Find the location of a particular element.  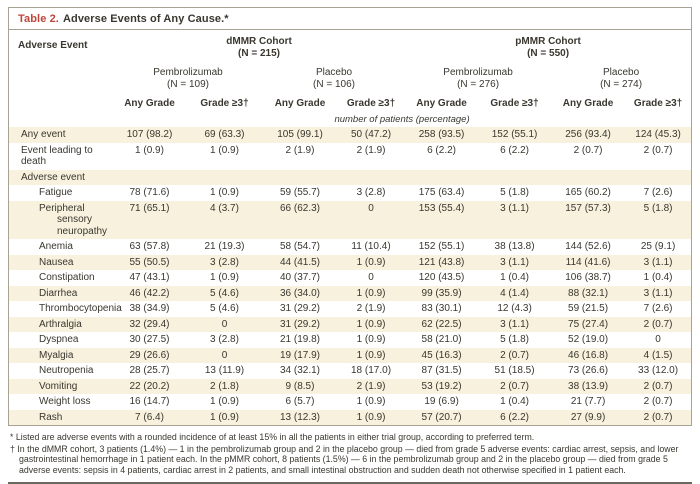

table-number: Table 2. is located at coordinates (38, 19).